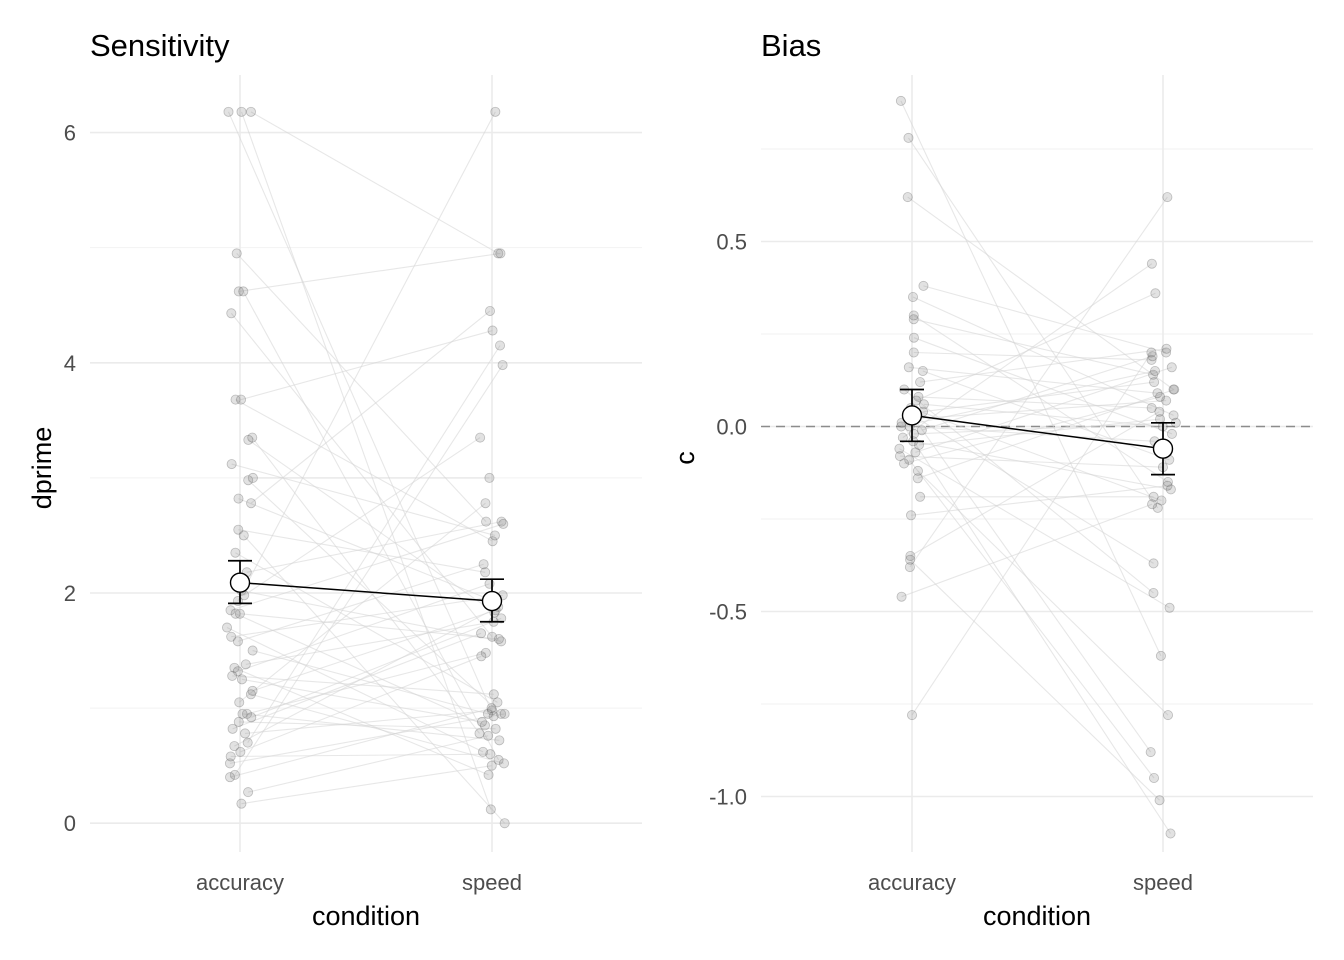  What do you see at coordinates (366, 916) in the screenshot?
I see `sensitivity-x-axis-title: condition` at bounding box center [366, 916].